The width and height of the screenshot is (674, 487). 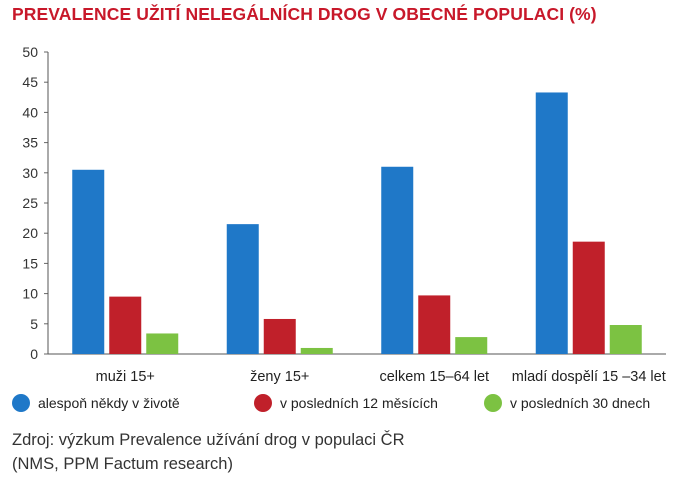 What do you see at coordinates (30, 233) in the screenshot?
I see `y-tick-label: 20` at bounding box center [30, 233].